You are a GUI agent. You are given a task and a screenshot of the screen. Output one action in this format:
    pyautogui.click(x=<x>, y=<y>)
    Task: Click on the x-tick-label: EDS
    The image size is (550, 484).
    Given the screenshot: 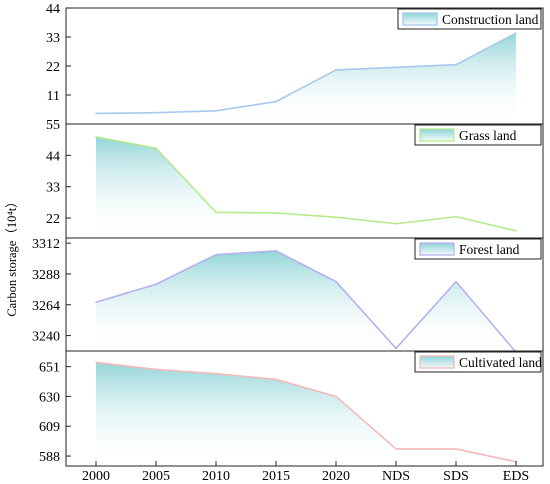 What is the action you would take?
    pyautogui.click(x=516, y=476)
    